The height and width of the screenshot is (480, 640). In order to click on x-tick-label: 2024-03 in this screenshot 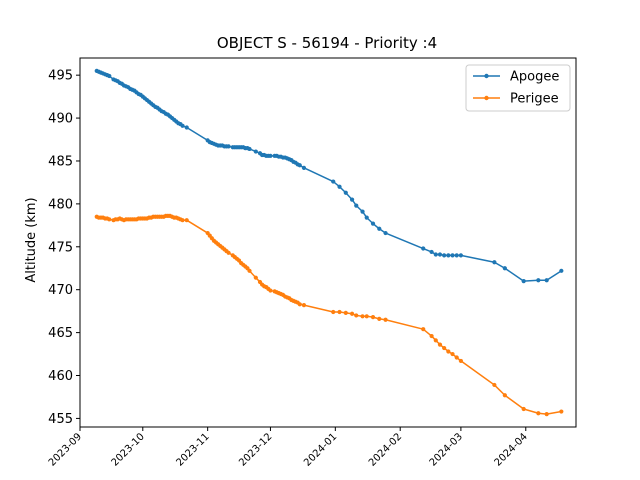, I will do `click(446, 449)`.